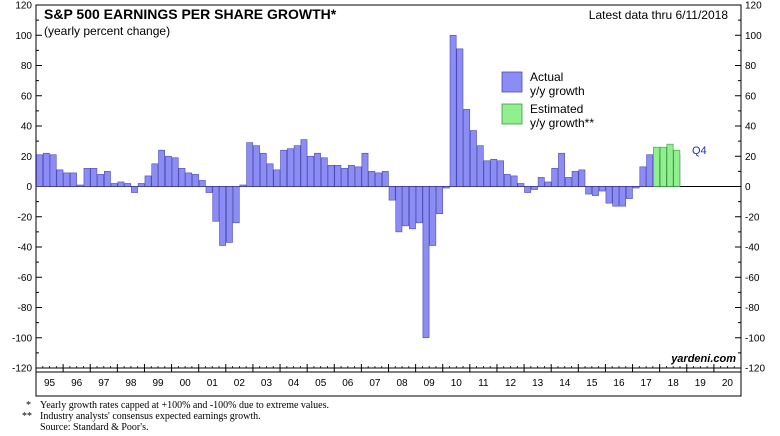 The height and width of the screenshot is (436, 780). I want to click on q4-annotation: Q4, so click(699, 151).